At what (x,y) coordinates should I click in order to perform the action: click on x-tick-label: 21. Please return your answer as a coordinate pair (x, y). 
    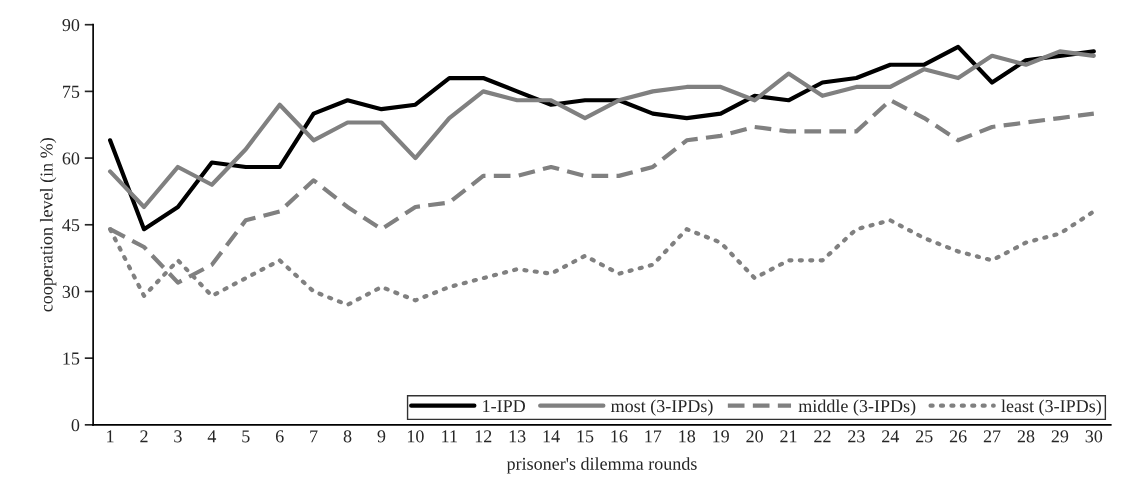
    Looking at the image, I should click on (788, 436).